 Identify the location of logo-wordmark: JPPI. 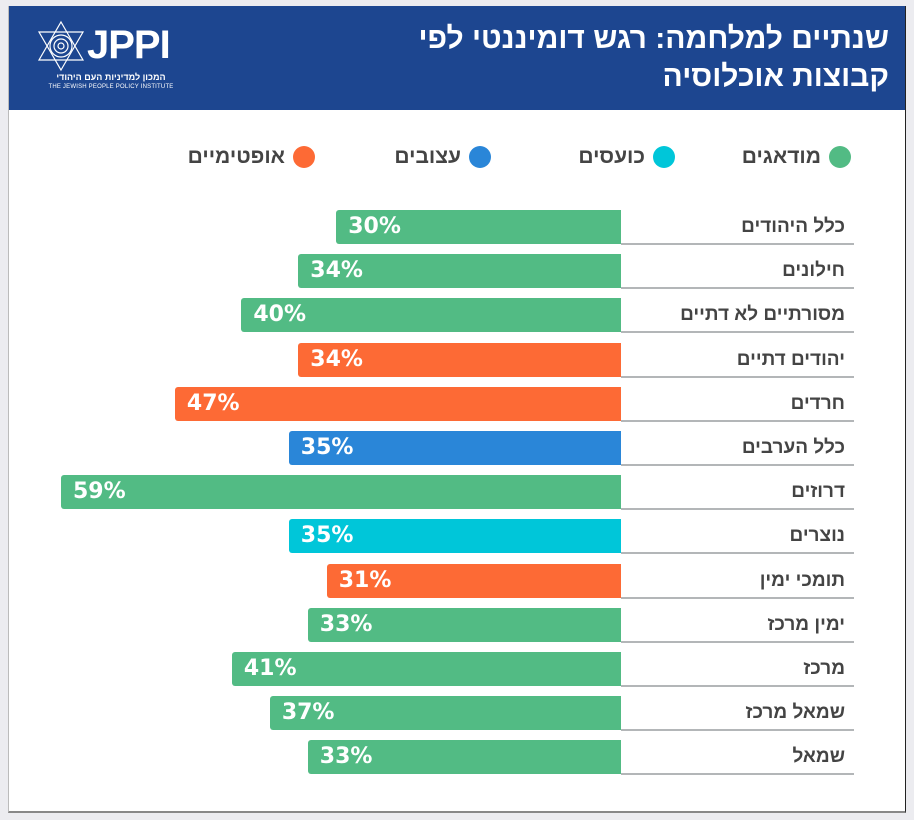
(129, 45).